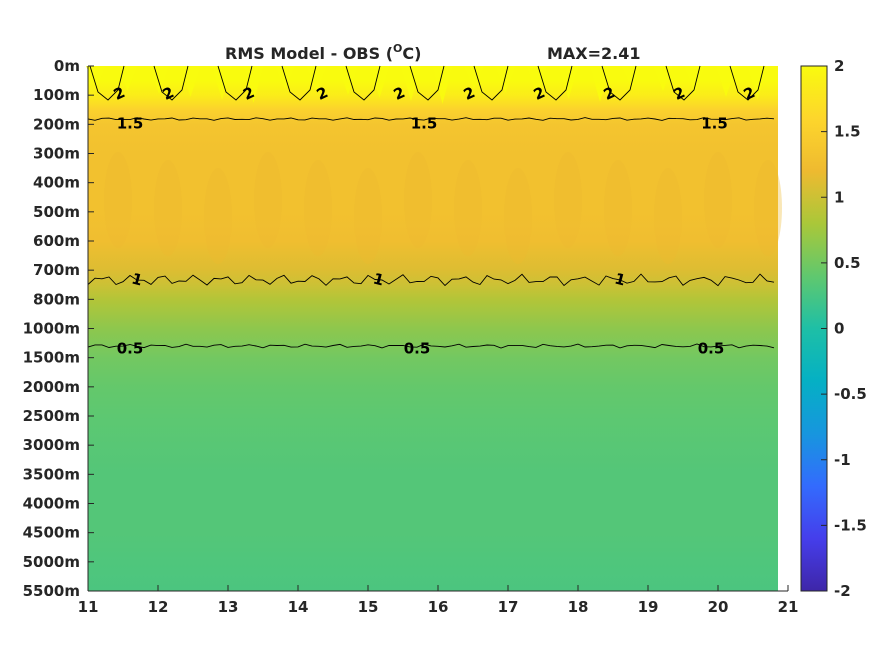  What do you see at coordinates (56, 241) in the screenshot?
I see `y-tick-label: 600m` at bounding box center [56, 241].